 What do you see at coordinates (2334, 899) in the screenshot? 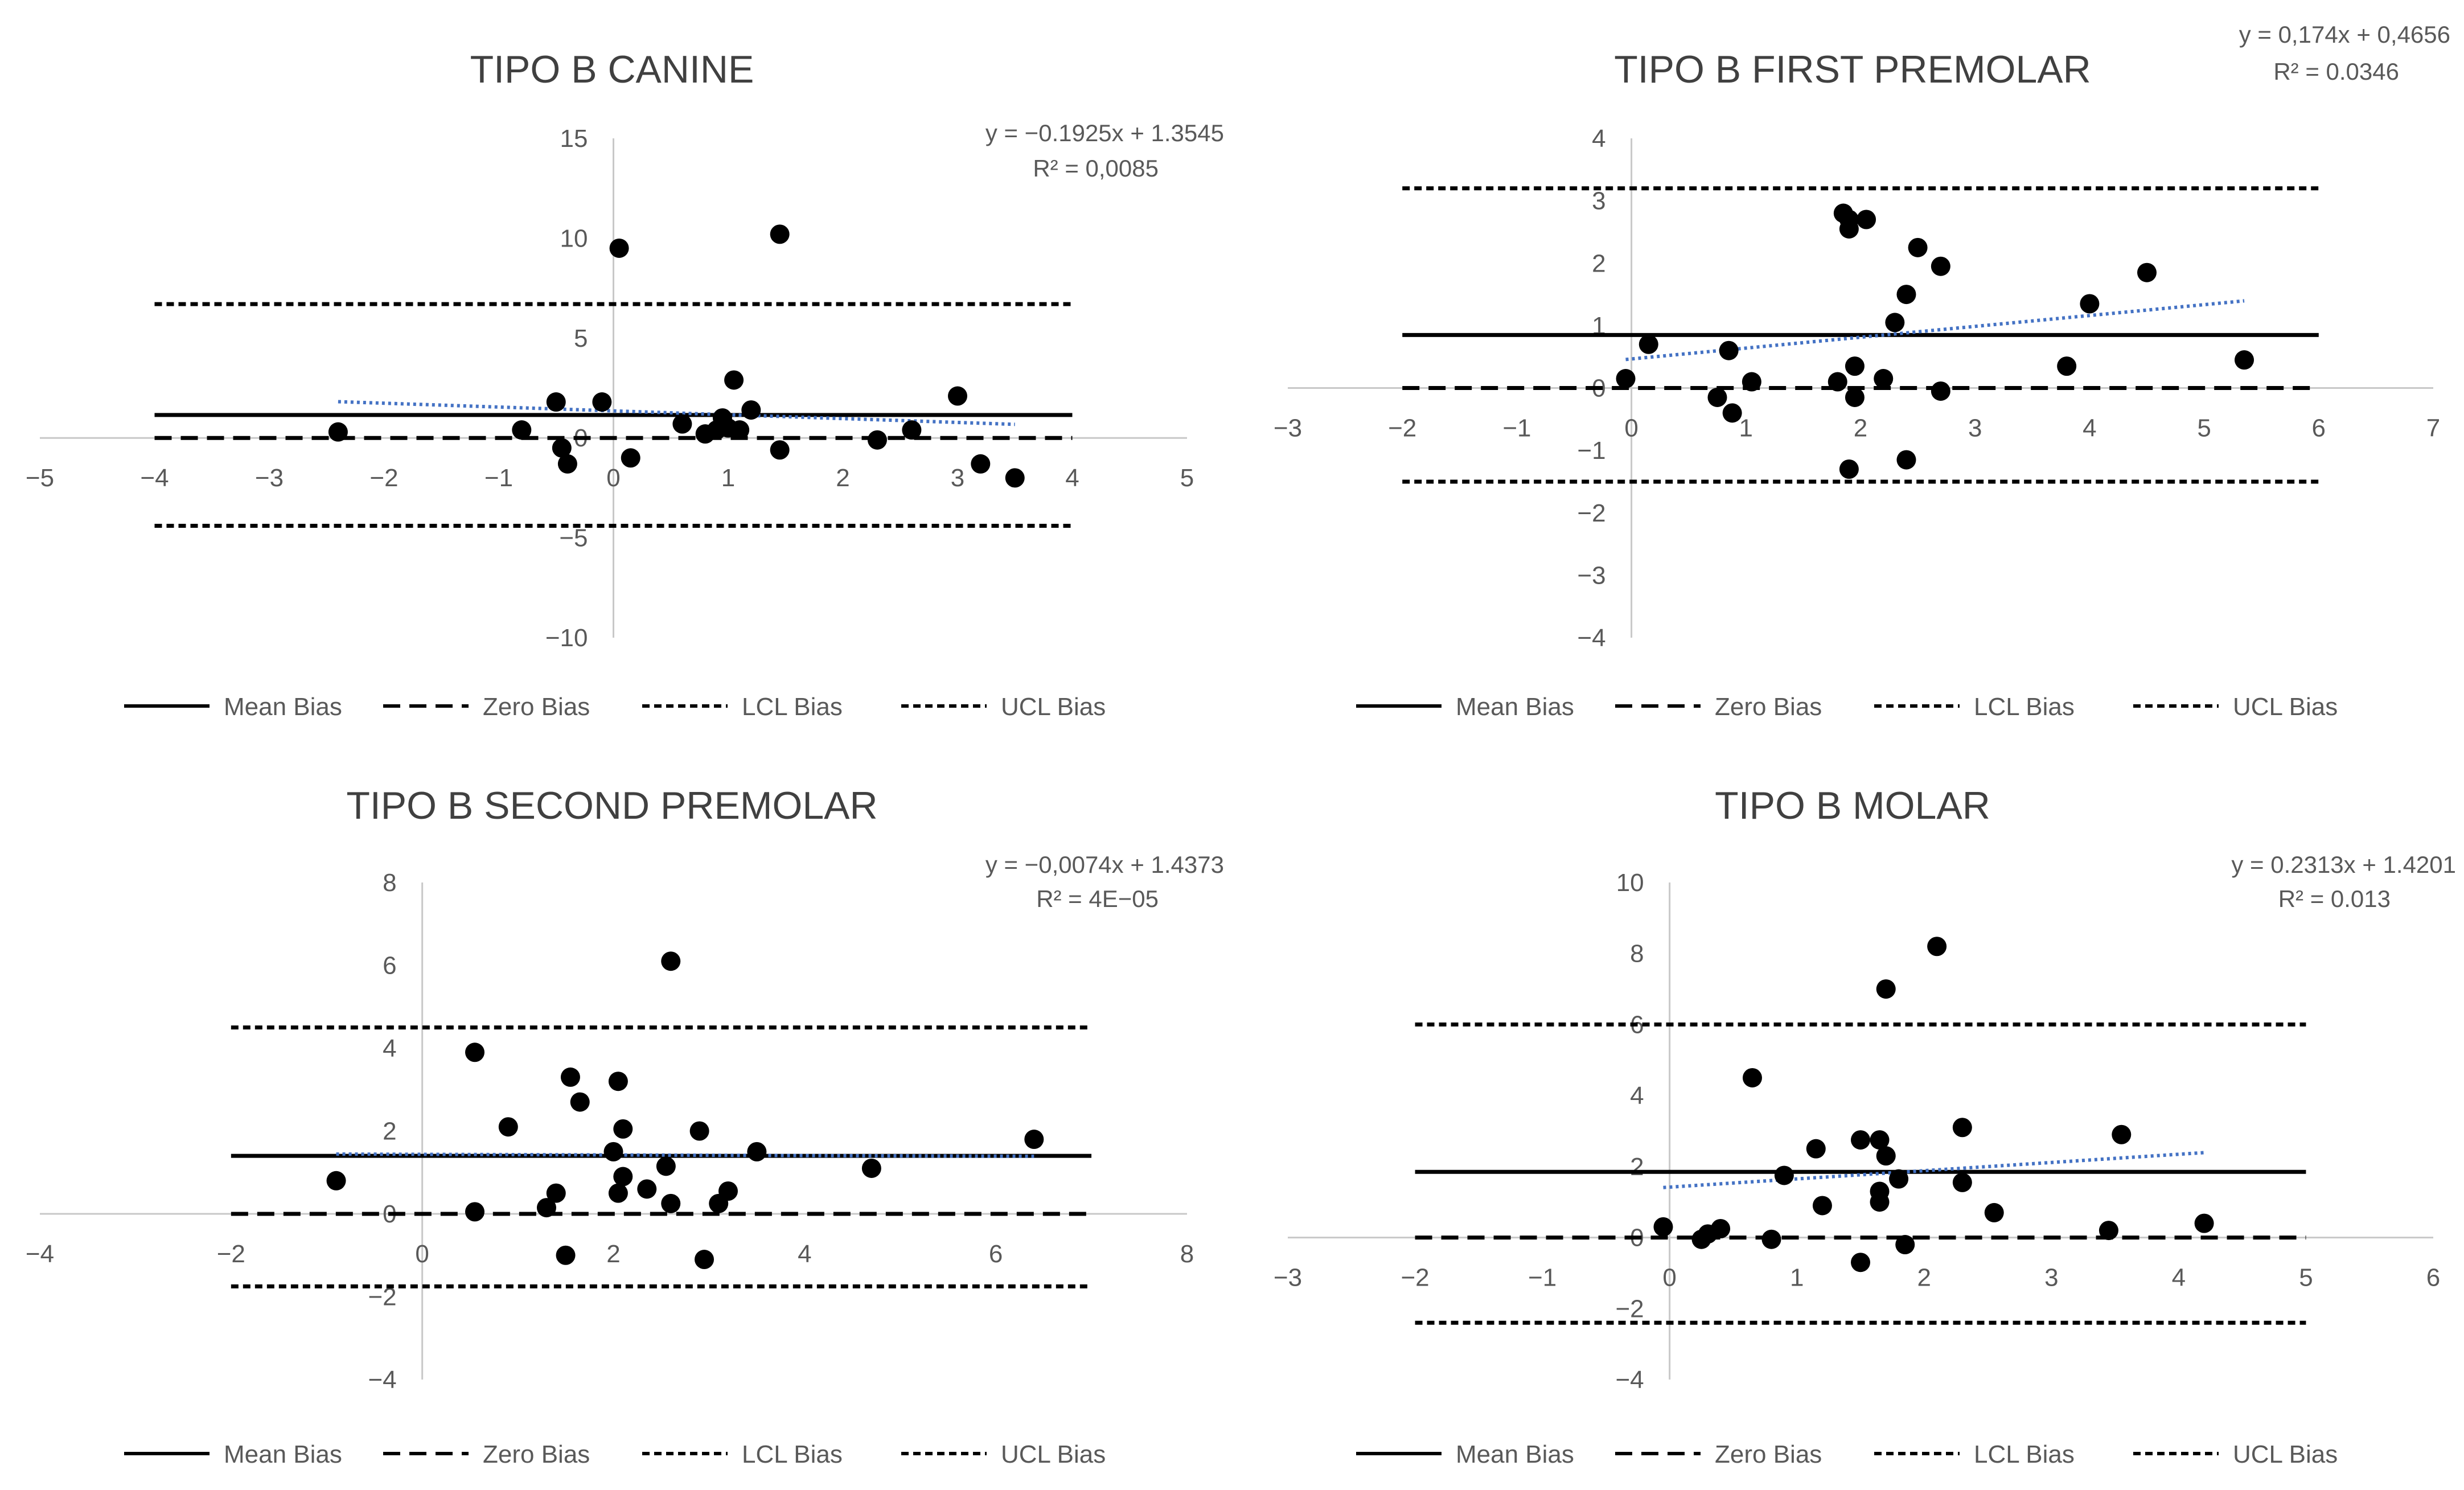
I see `r-squared-label: R² = 0.013` at bounding box center [2334, 899].